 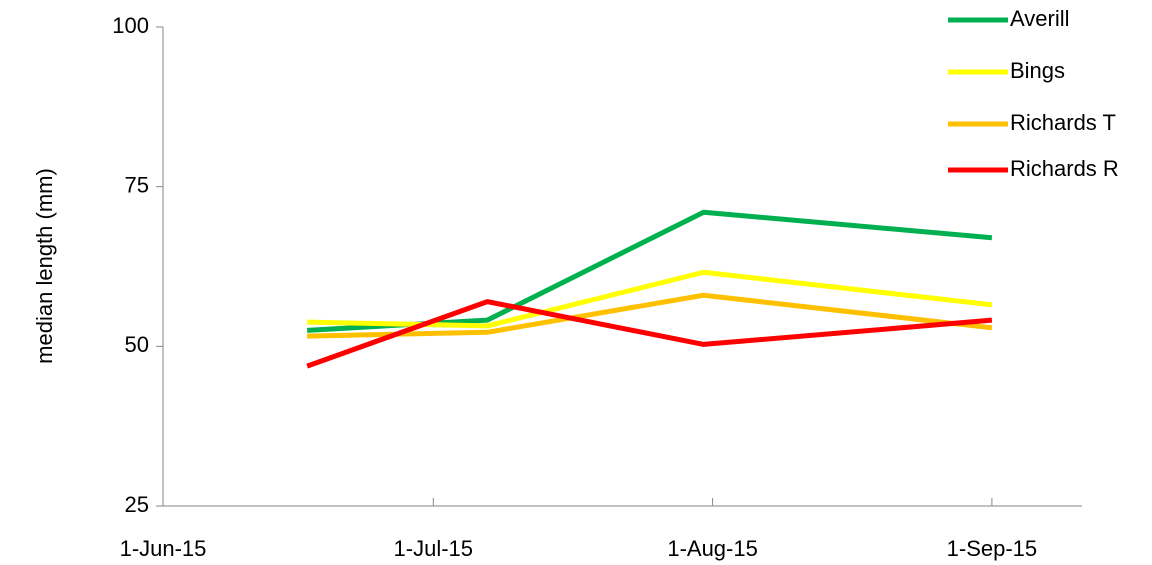 I want to click on x-tick-label: 1-Jun-15, so click(x=163, y=548).